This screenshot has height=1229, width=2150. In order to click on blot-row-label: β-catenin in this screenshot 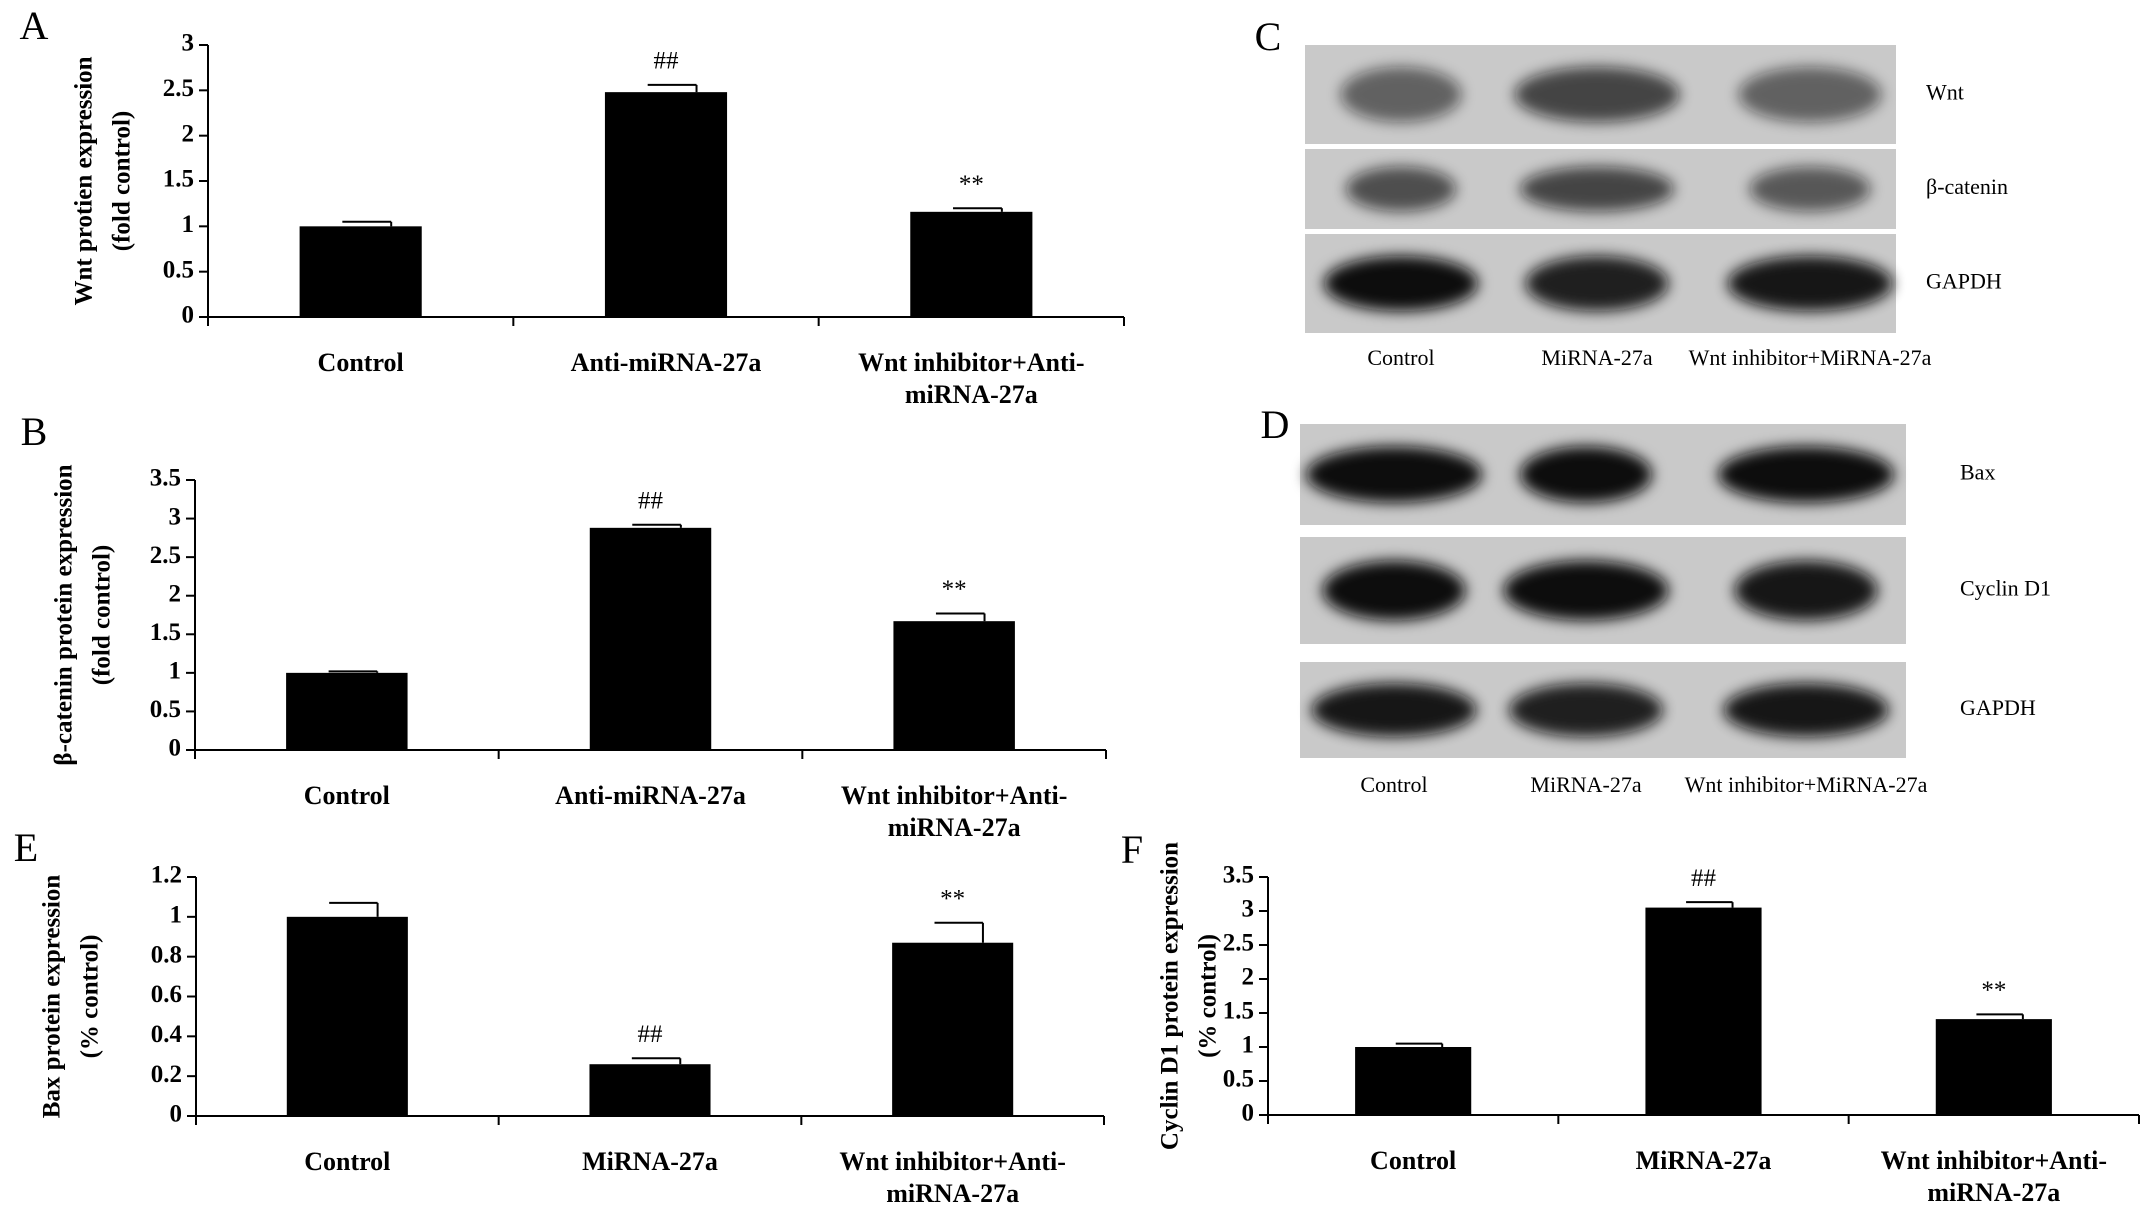, I will do `click(1967, 186)`.